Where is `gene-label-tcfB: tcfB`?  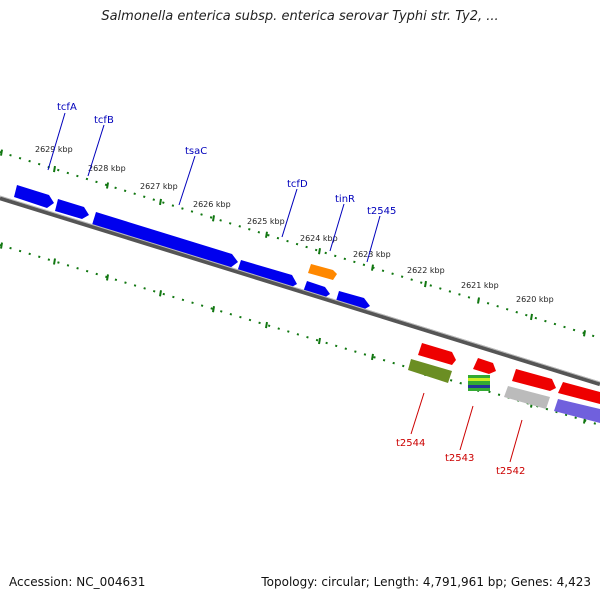 gene-label-tcfB: tcfB is located at coordinates (104, 120).